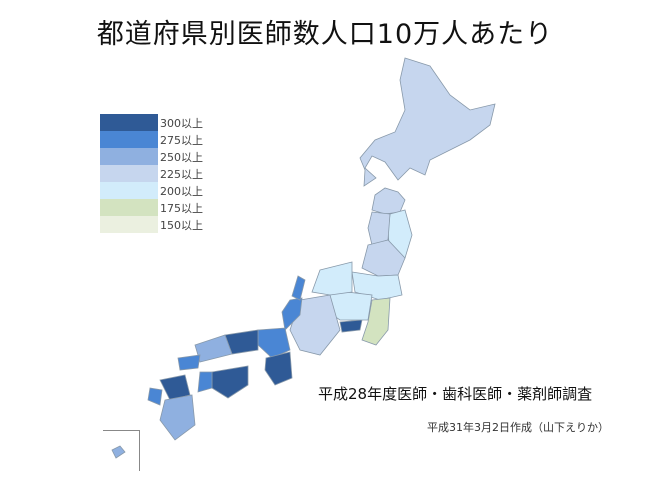 The height and width of the screenshot is (487, 650). What do you see at coordinates (177, 417) in the screenshot?
I see `region-kyushu-central` at bounding box center [177, 417].